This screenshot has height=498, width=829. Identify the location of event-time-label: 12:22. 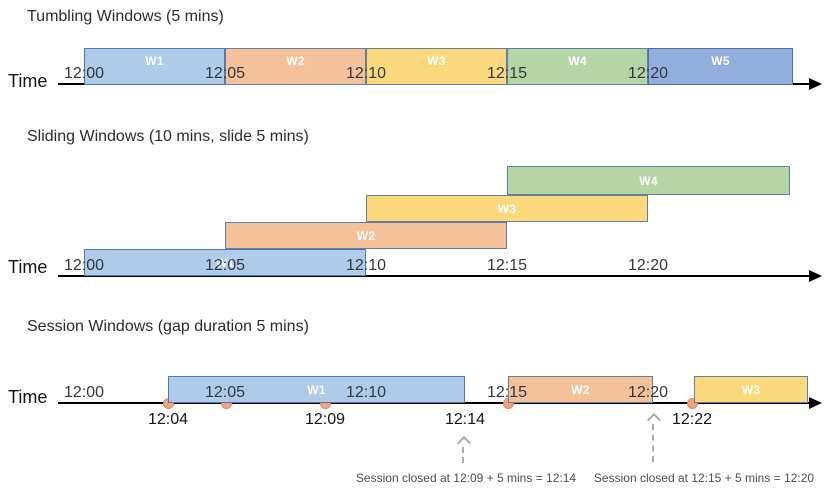
(692, 419).